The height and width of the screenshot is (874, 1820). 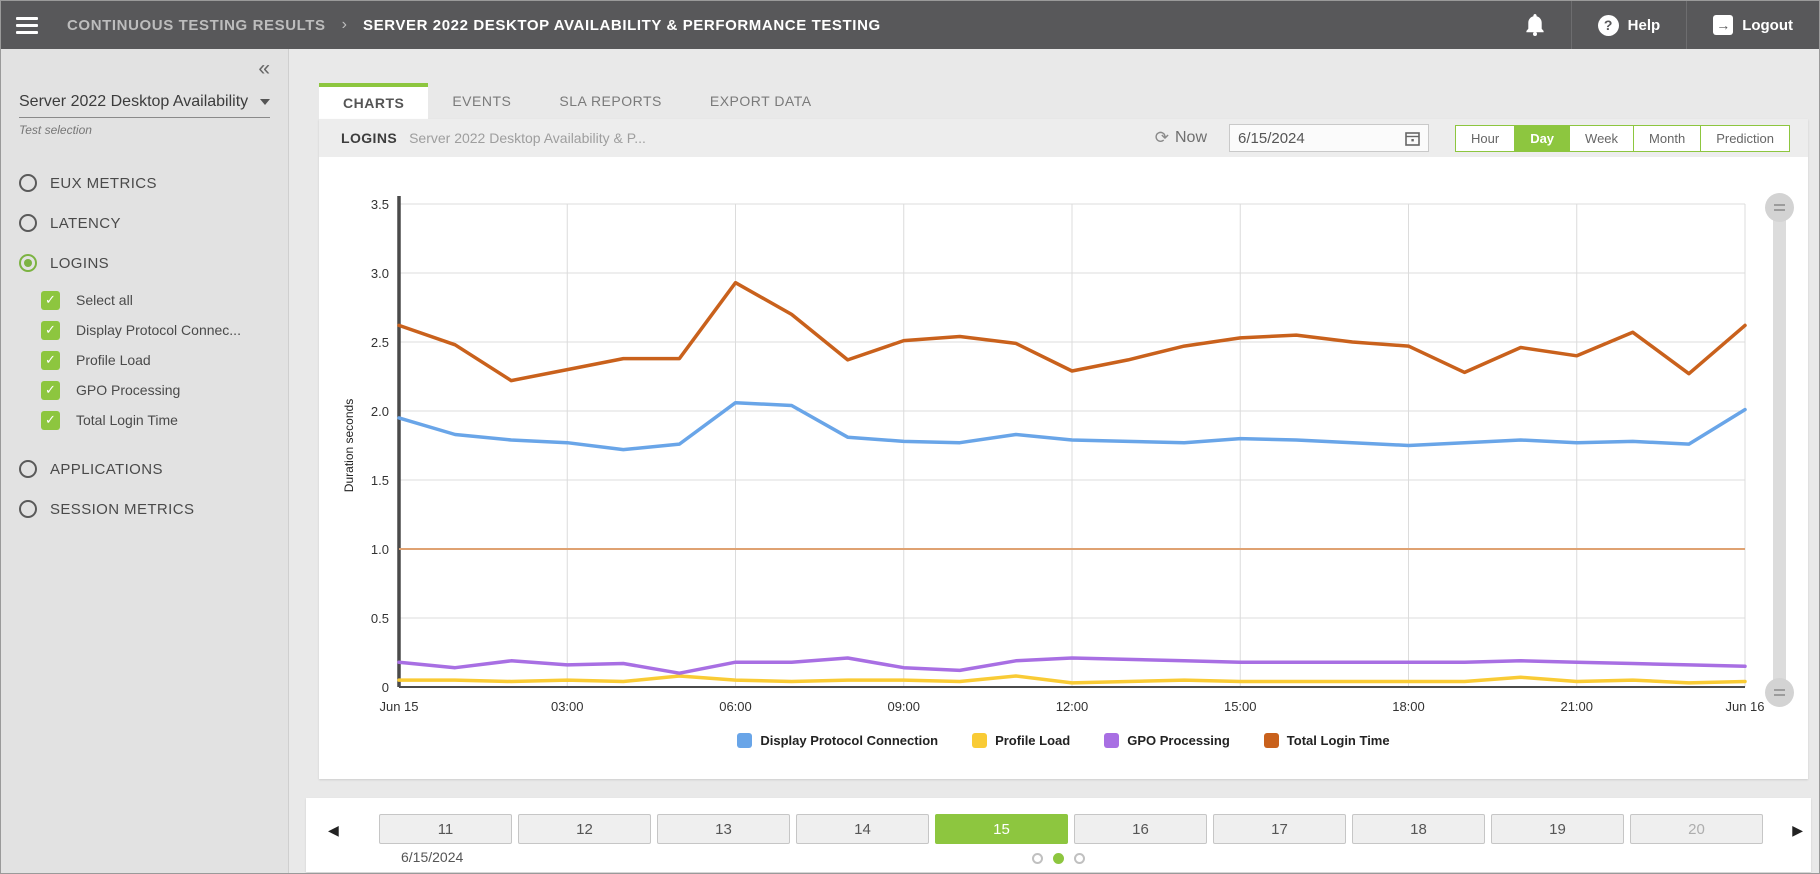 I want to click on logout-button: → Logout, so click(x=1753, y=25).